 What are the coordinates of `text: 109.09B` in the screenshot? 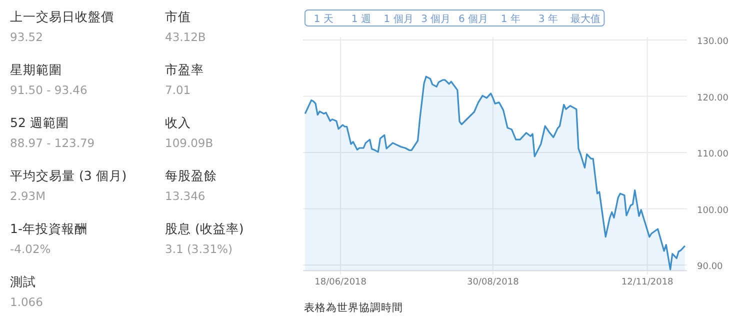 It's located at (189, 143).